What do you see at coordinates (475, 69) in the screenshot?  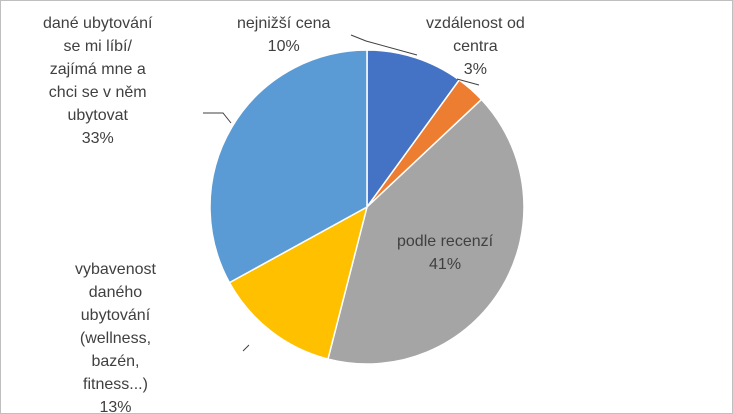 I see `percent-label: 3%` at bounding box center [475, 69].